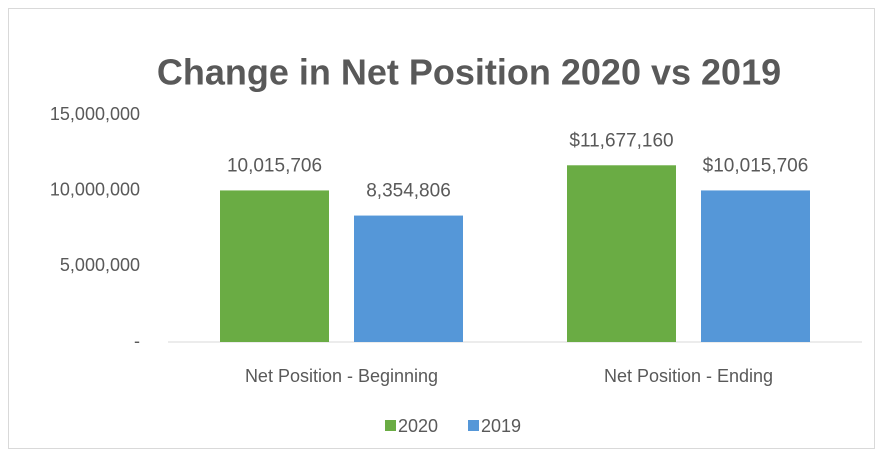 The width and height of the screenshot is (882, 457). I want to click on value-label: 8,354,806, so click(408, 191).